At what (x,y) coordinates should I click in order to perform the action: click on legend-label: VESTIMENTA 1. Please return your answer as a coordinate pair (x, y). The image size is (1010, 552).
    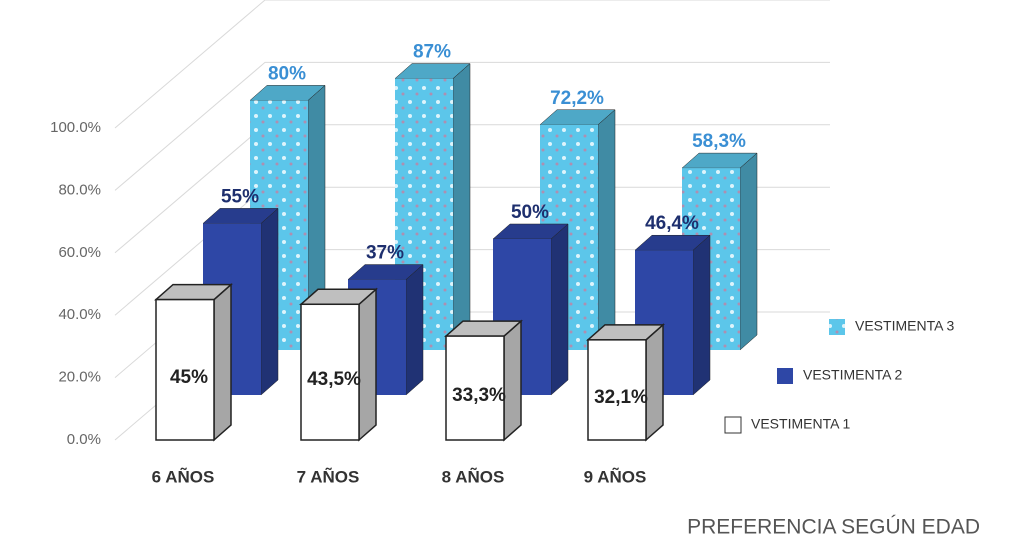
    Looking at the image, I should click on (801, 424).